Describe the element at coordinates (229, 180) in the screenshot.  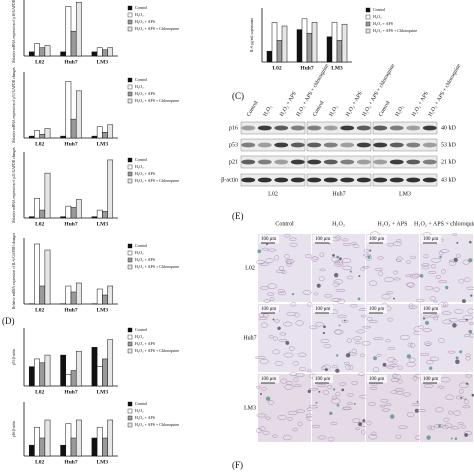
I see `protein-label: β-actin` at that location.